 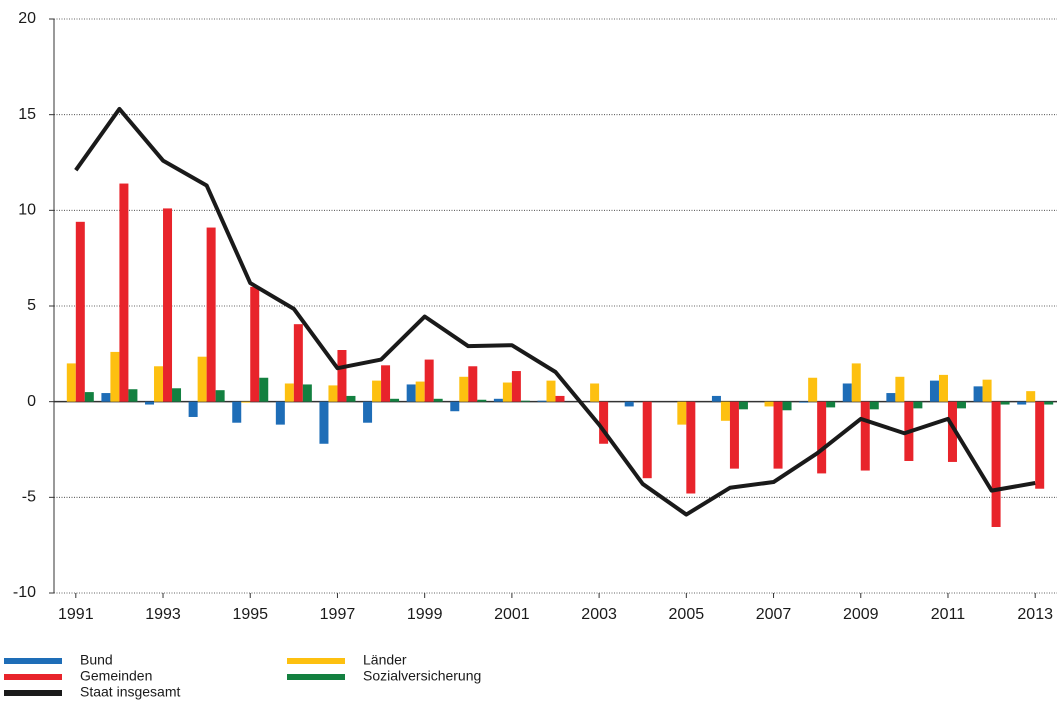 I want to click on y-tick-label: 0, so click(x=31, y=401).